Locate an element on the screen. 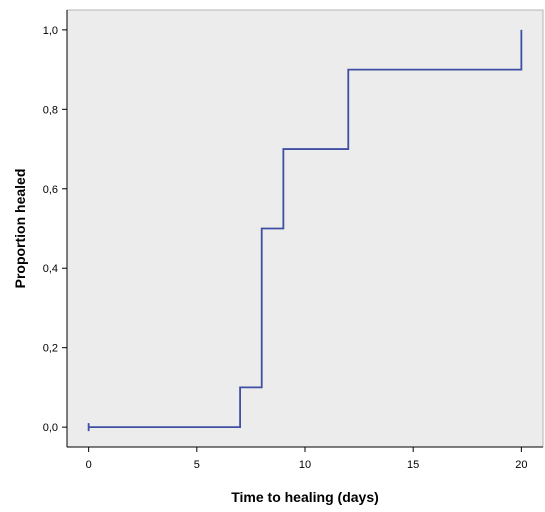  x-axis-title: Time to healing (days) is located at coordinates (305, 497).